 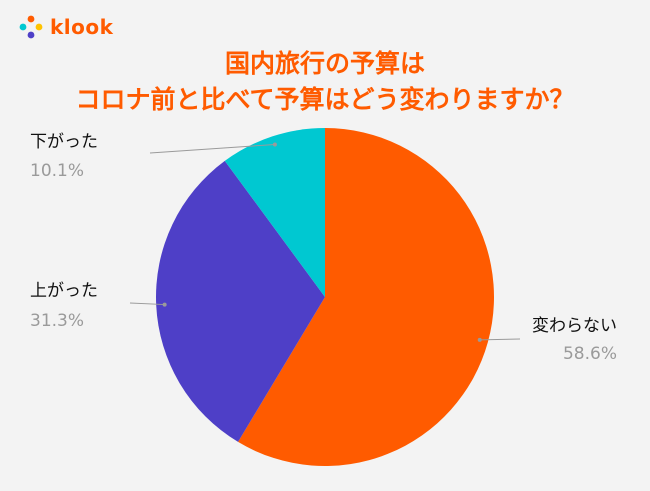 I want to click on chart-title-line-2: コロナ前と比べて予算はどう変わりますか？, so click(x=325, y=99).